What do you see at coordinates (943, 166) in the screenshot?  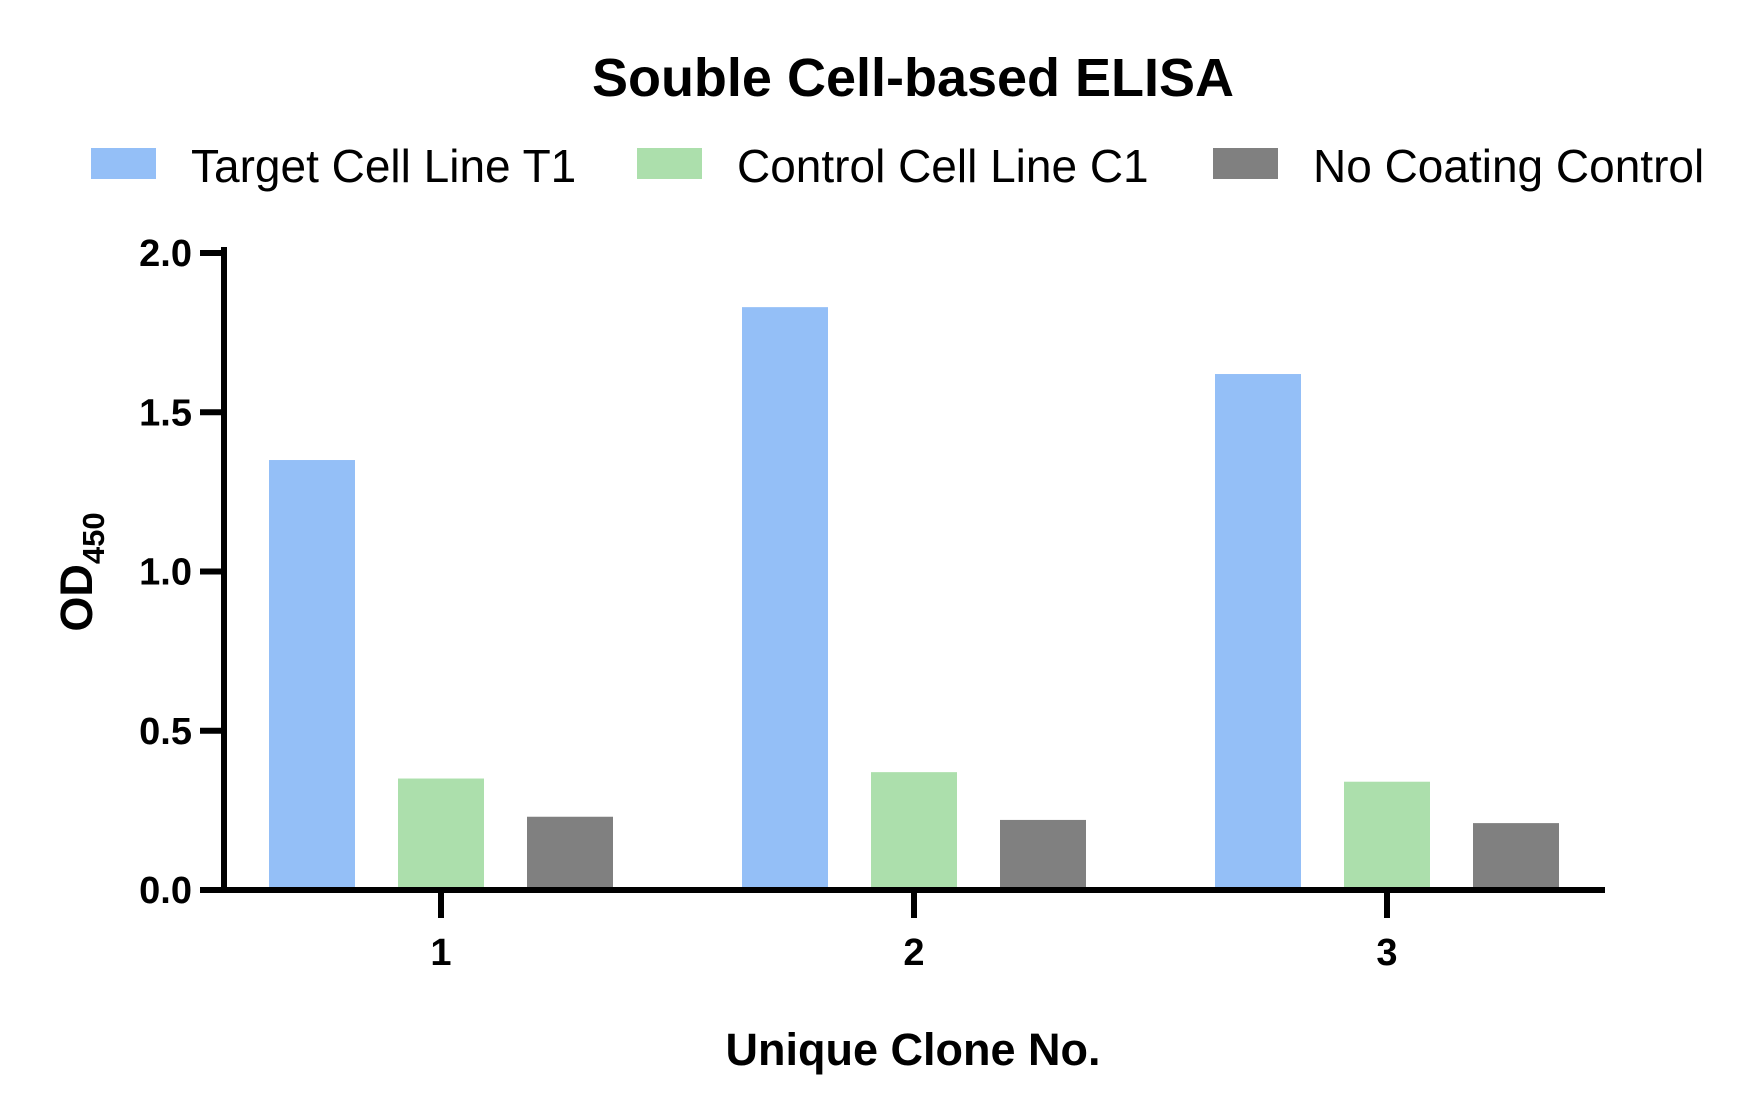 I see `legend-label-2: Control Cell Line C1` at bounding box center [943, 166].